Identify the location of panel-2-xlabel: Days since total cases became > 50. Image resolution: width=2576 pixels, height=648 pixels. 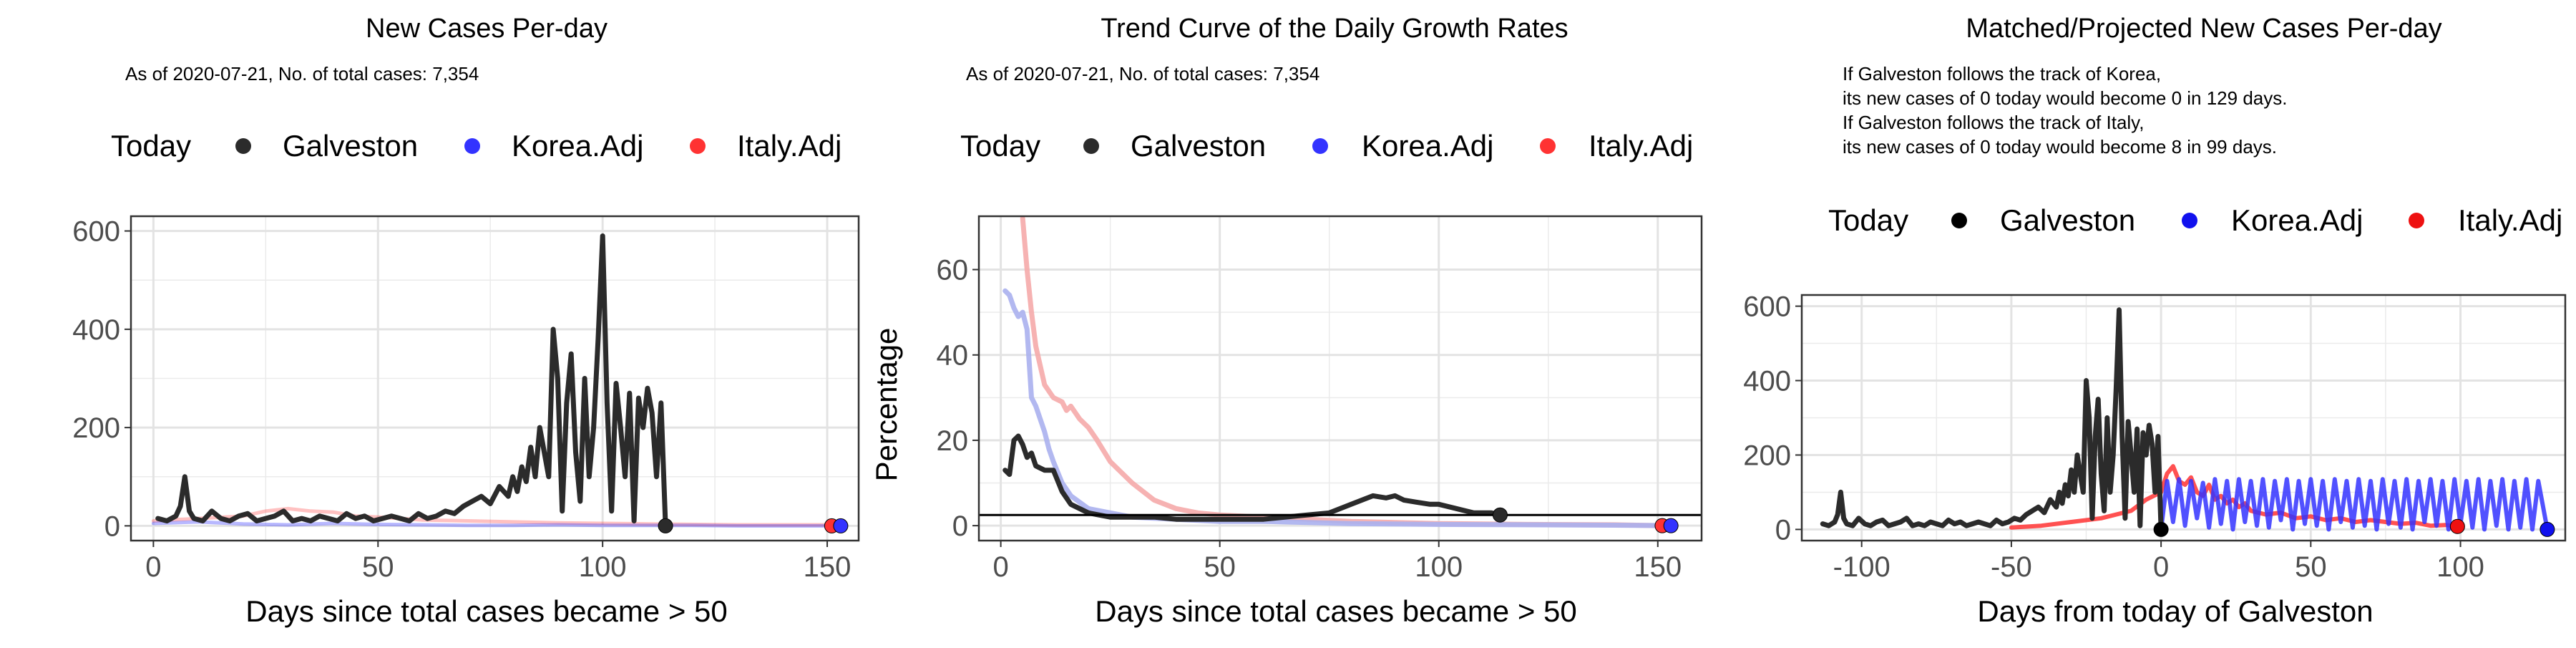
(1336, 611).